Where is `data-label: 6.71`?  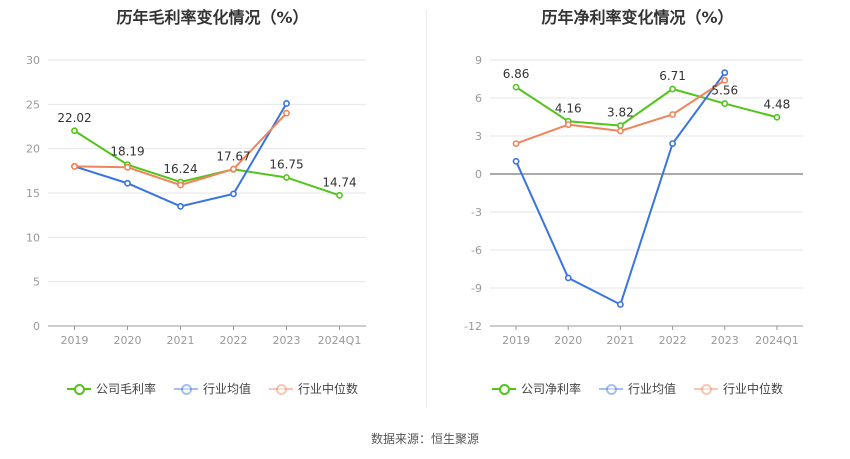
data-label: 6.71 is located at coordinates (672, 76).